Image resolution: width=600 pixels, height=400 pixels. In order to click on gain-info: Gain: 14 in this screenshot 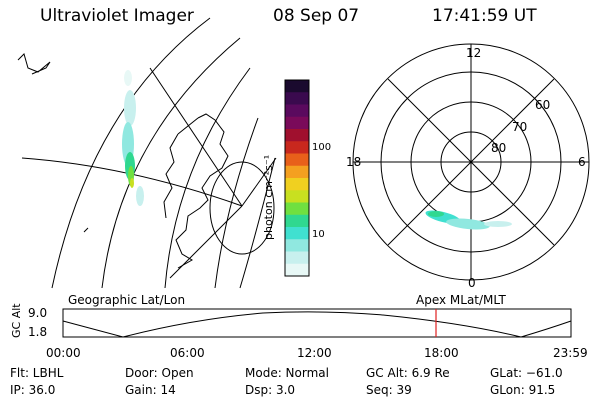, I will do `click(150, 390)`.